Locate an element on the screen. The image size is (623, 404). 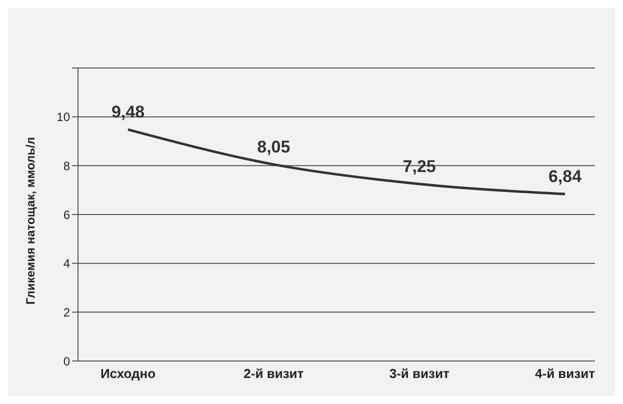
y-tick-label: 0 is located at coordinates (66, 361).